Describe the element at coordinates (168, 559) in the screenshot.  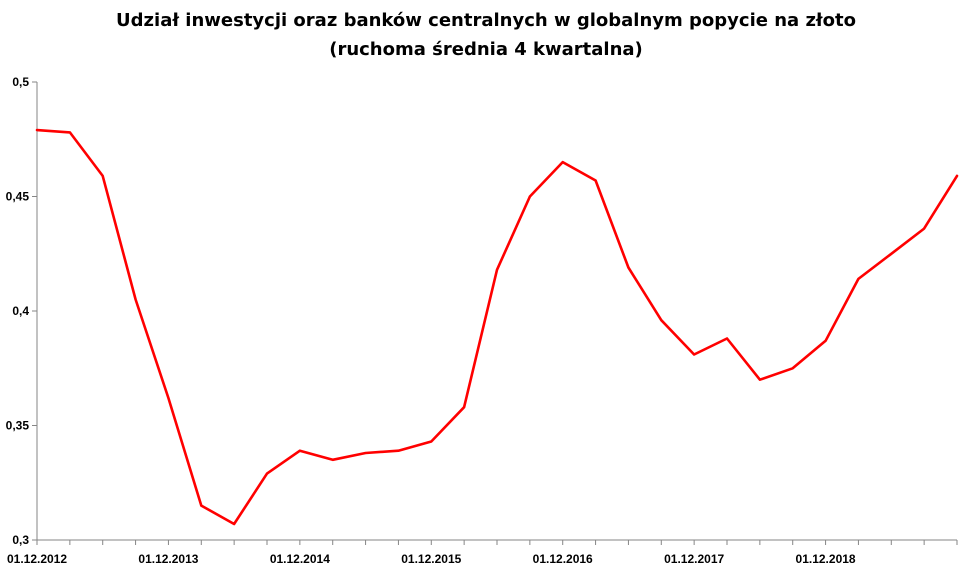
I see `x-tick-label: 01.12.2013` at that location.